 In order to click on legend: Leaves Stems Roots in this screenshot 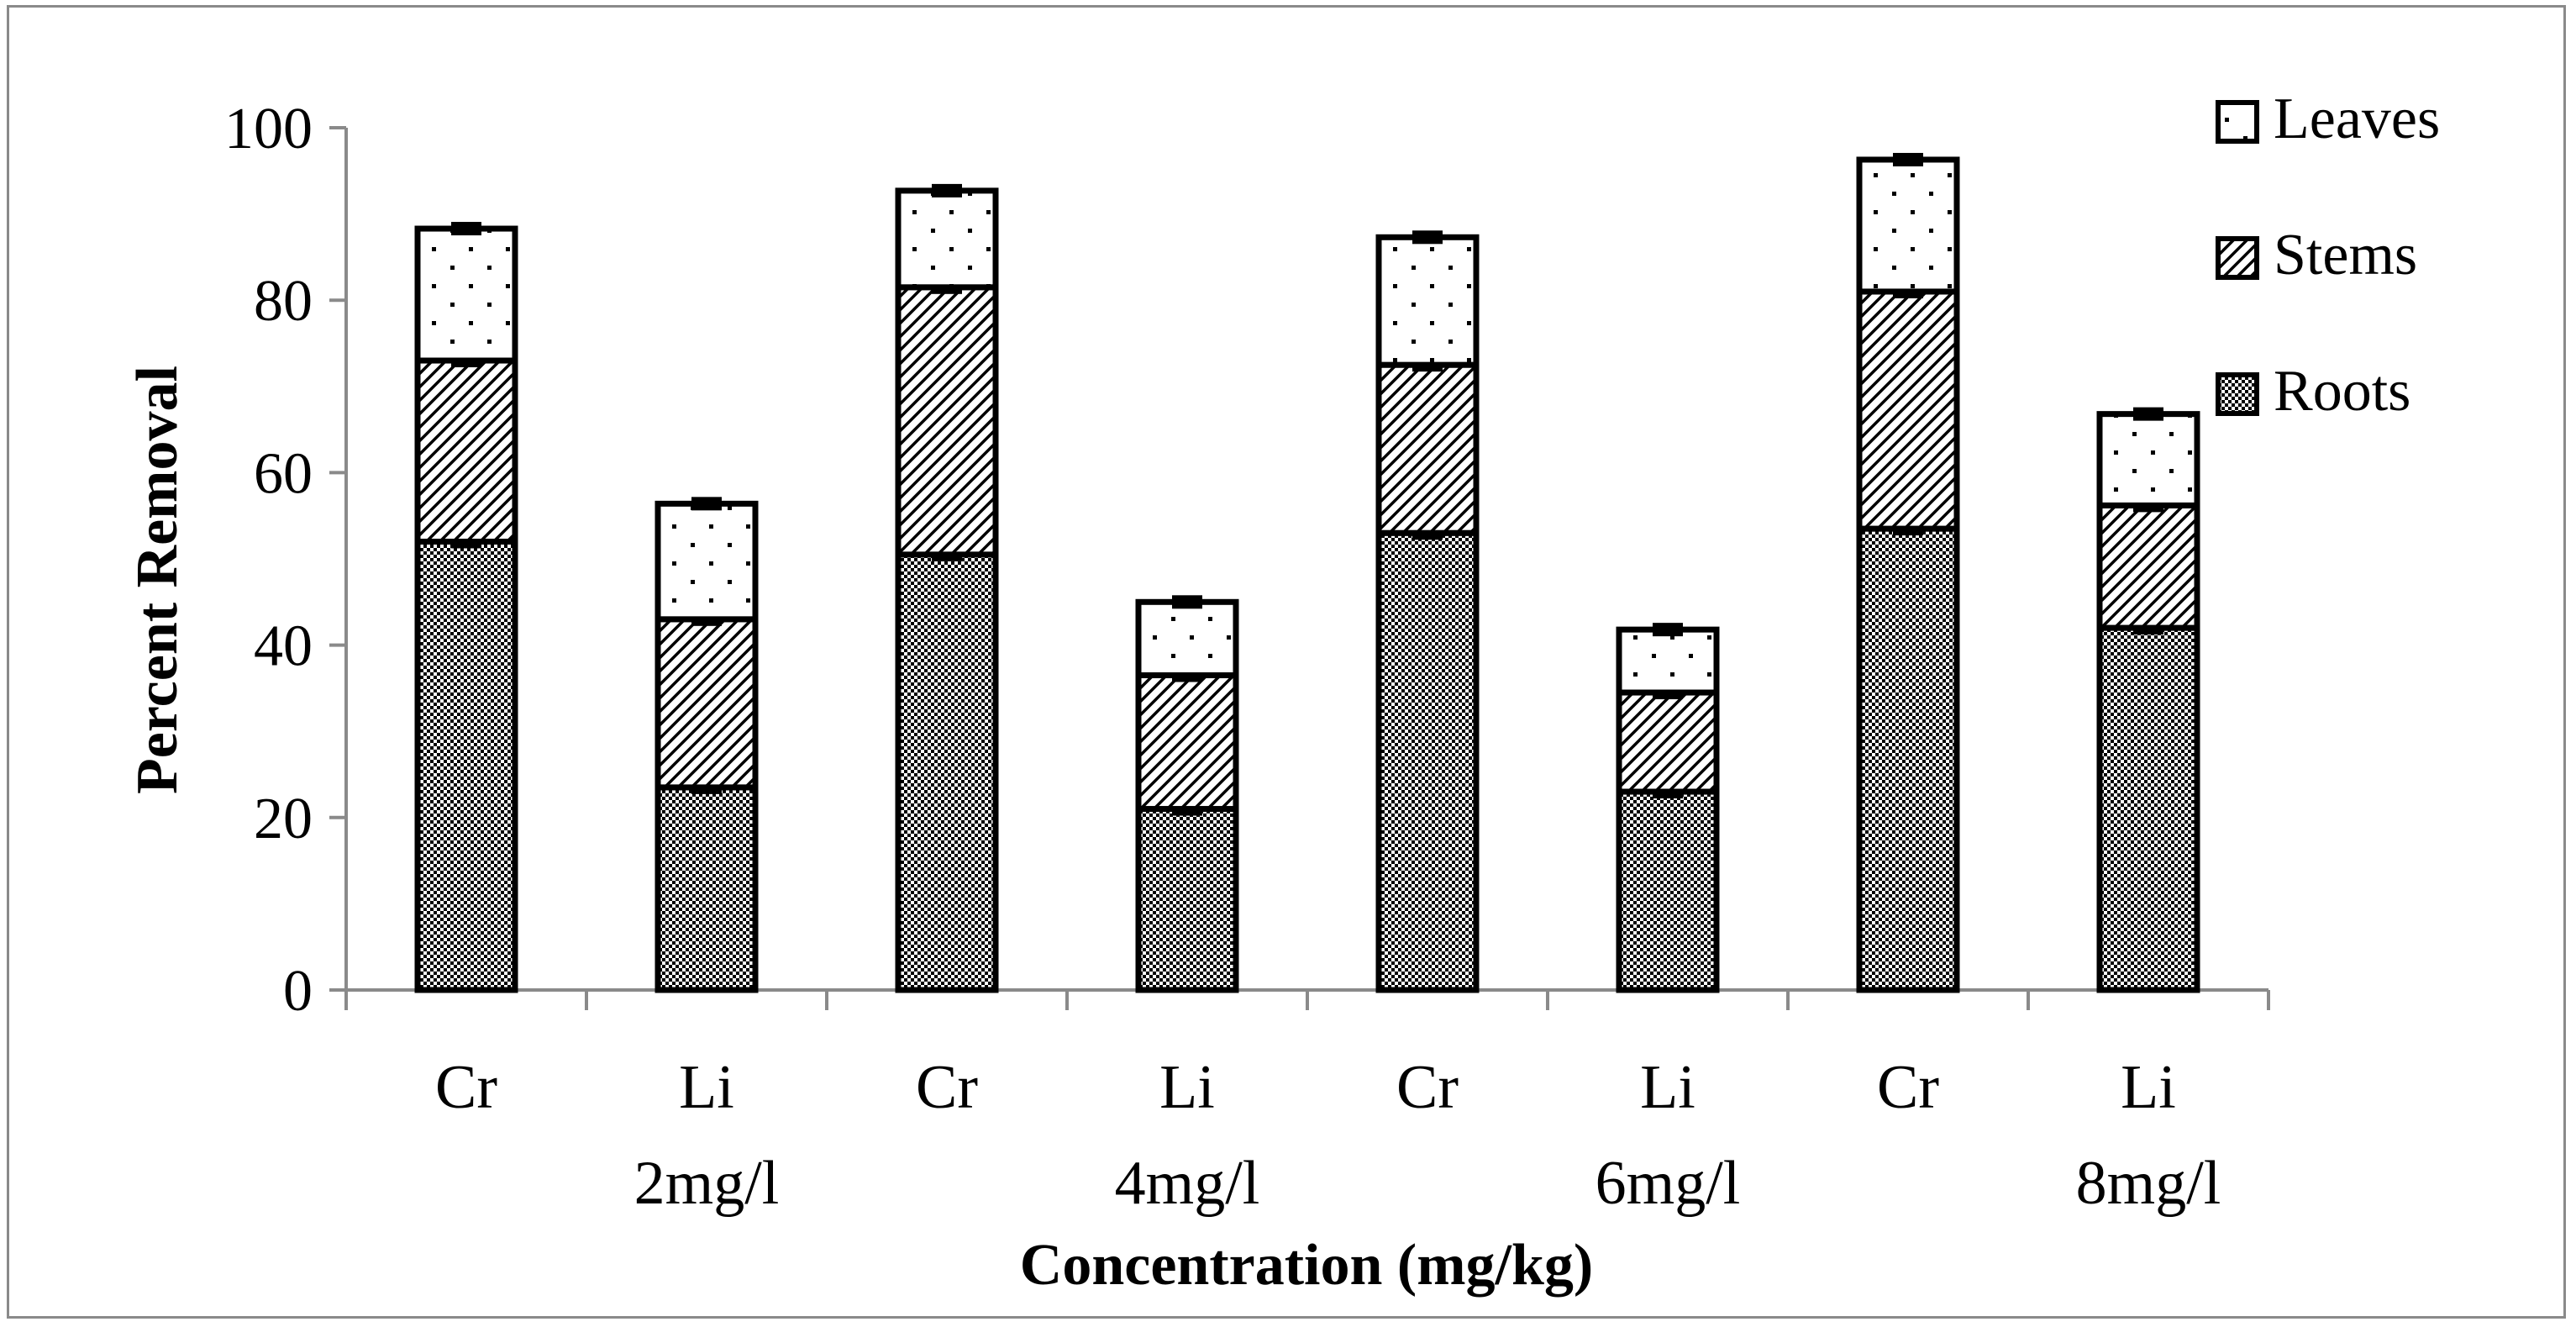, I will do `click(2328, 255)`.